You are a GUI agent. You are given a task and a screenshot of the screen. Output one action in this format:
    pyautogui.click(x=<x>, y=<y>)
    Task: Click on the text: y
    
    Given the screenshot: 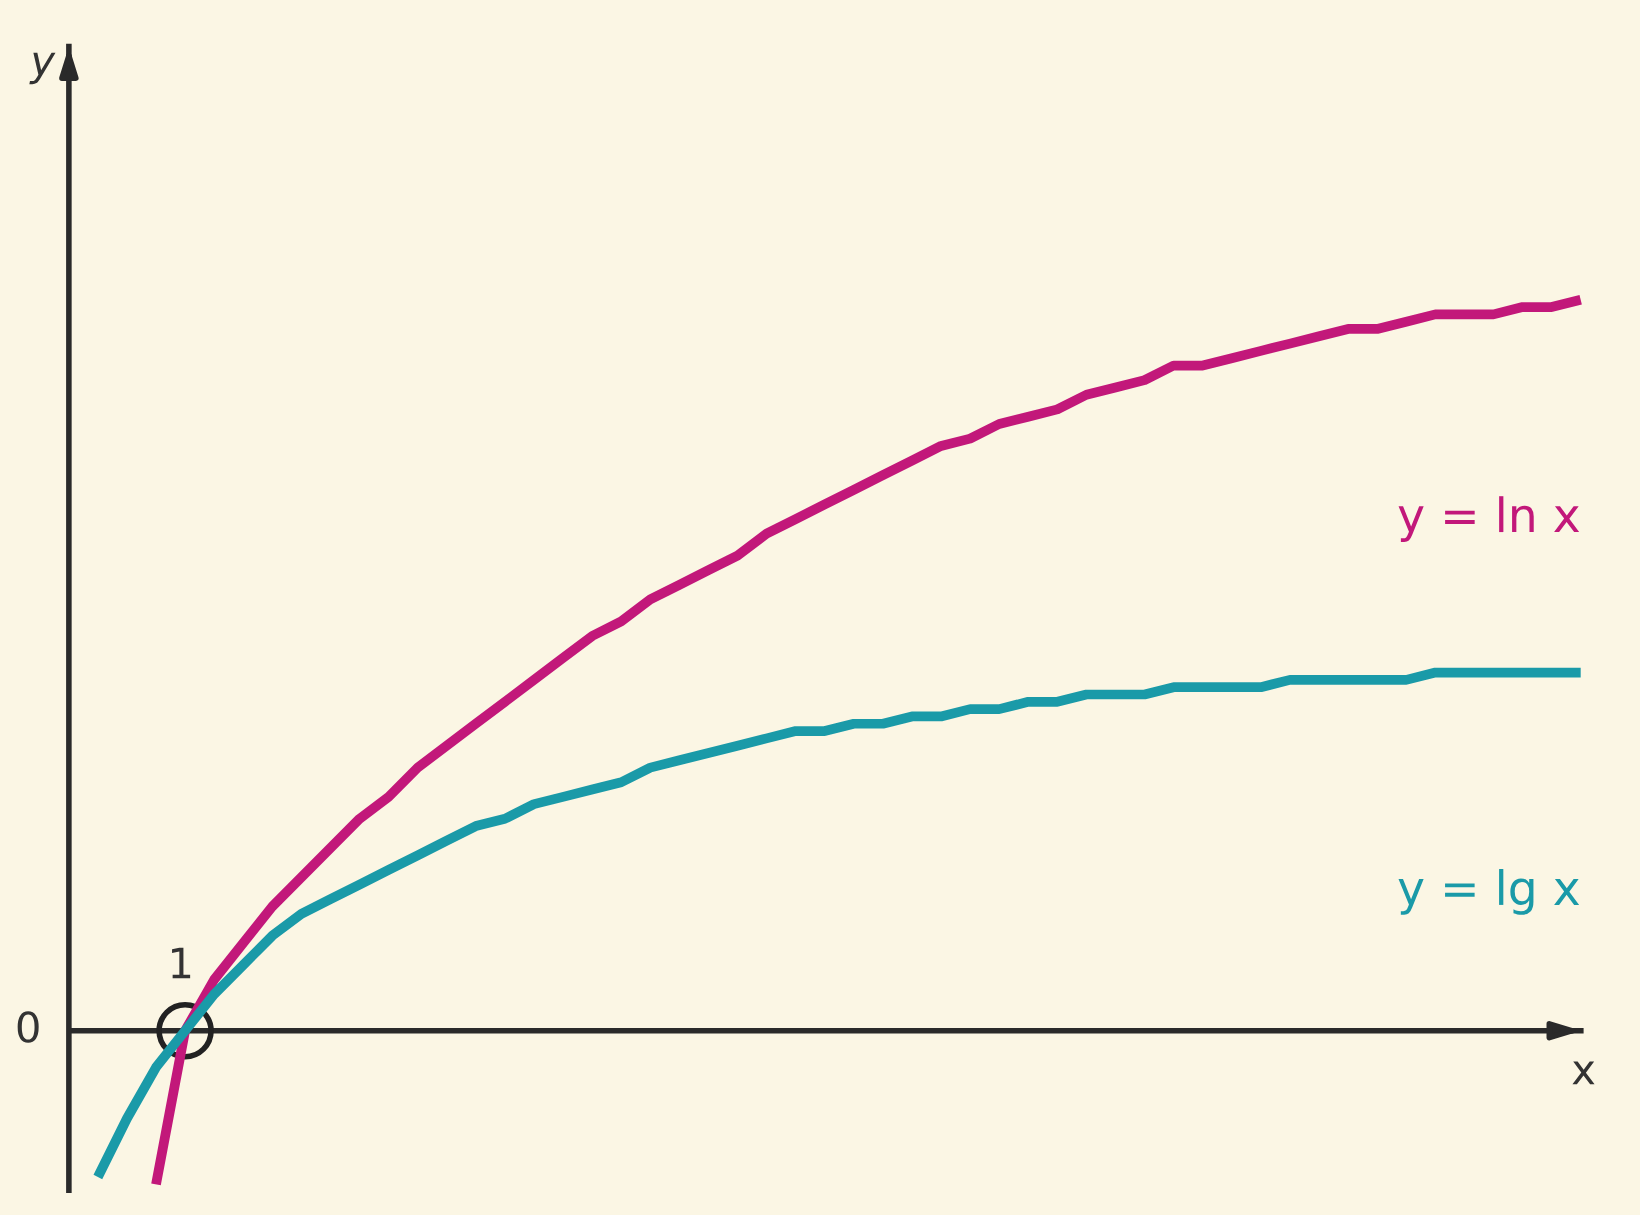 What is the action you would take?
    pyautogui.click(x=42, y=68)
    